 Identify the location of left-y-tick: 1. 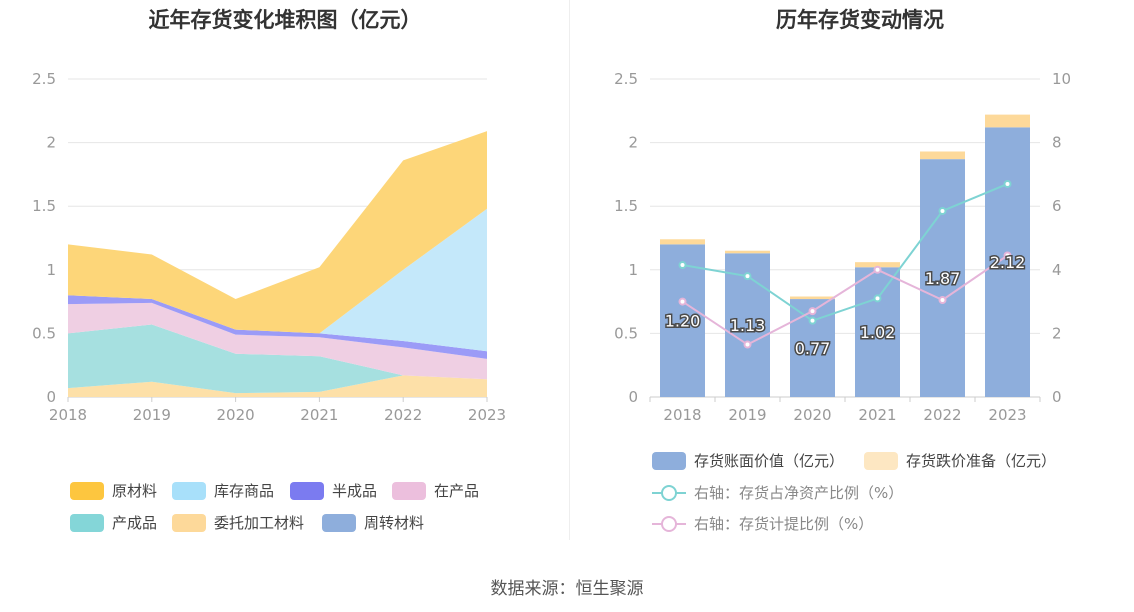
(51, 270).